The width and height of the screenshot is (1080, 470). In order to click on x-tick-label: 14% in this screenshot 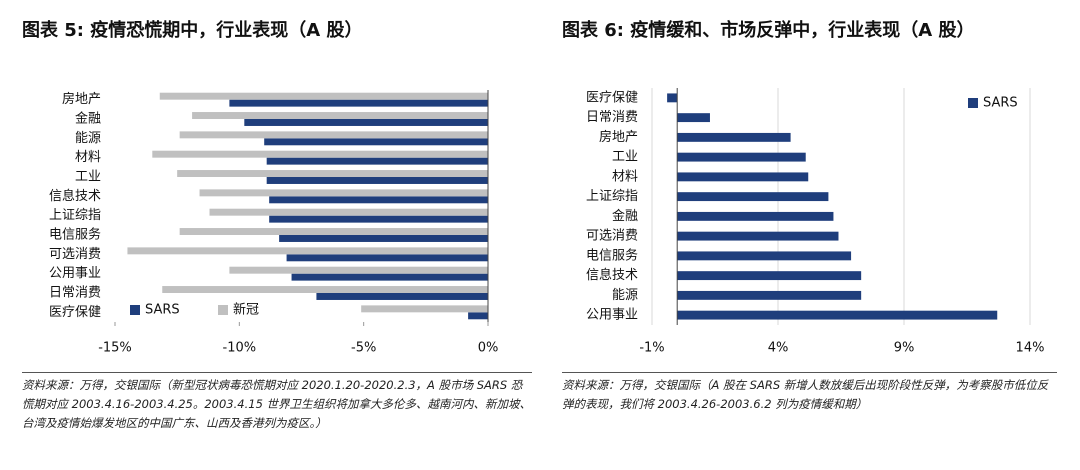, I will do `click(1030, 348)`.